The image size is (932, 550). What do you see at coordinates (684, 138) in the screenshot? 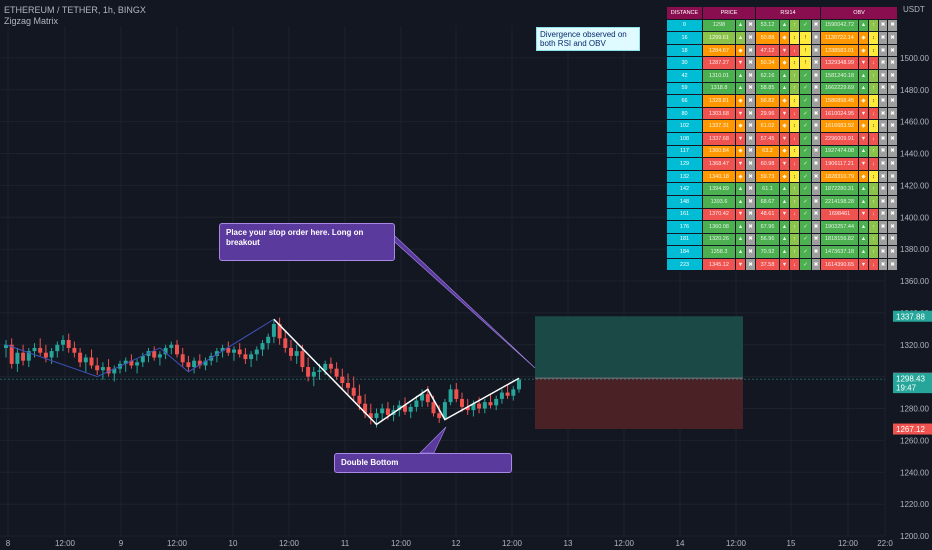
I see `matrix-distance-cell: 108` at bounding box center [684, 138].